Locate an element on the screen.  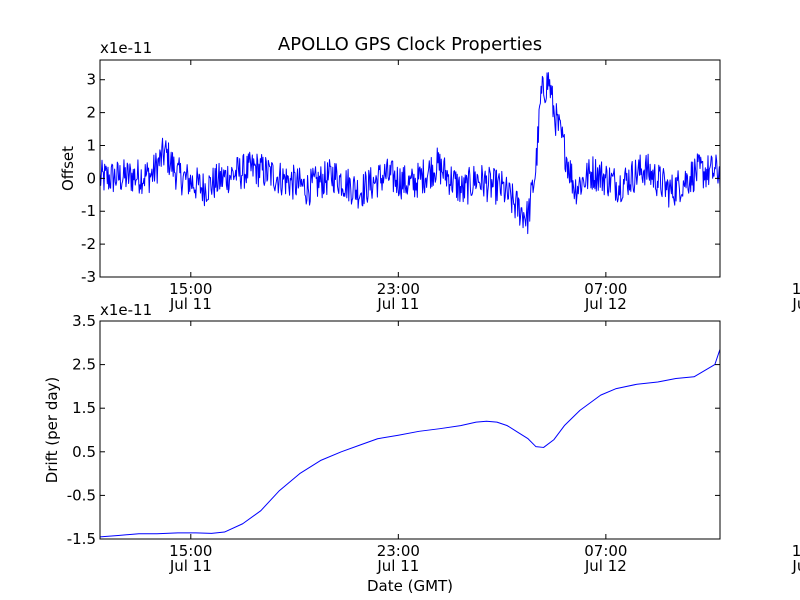
offset-x-tick-time-label: 23:00 is located at coordinates (398, 289).